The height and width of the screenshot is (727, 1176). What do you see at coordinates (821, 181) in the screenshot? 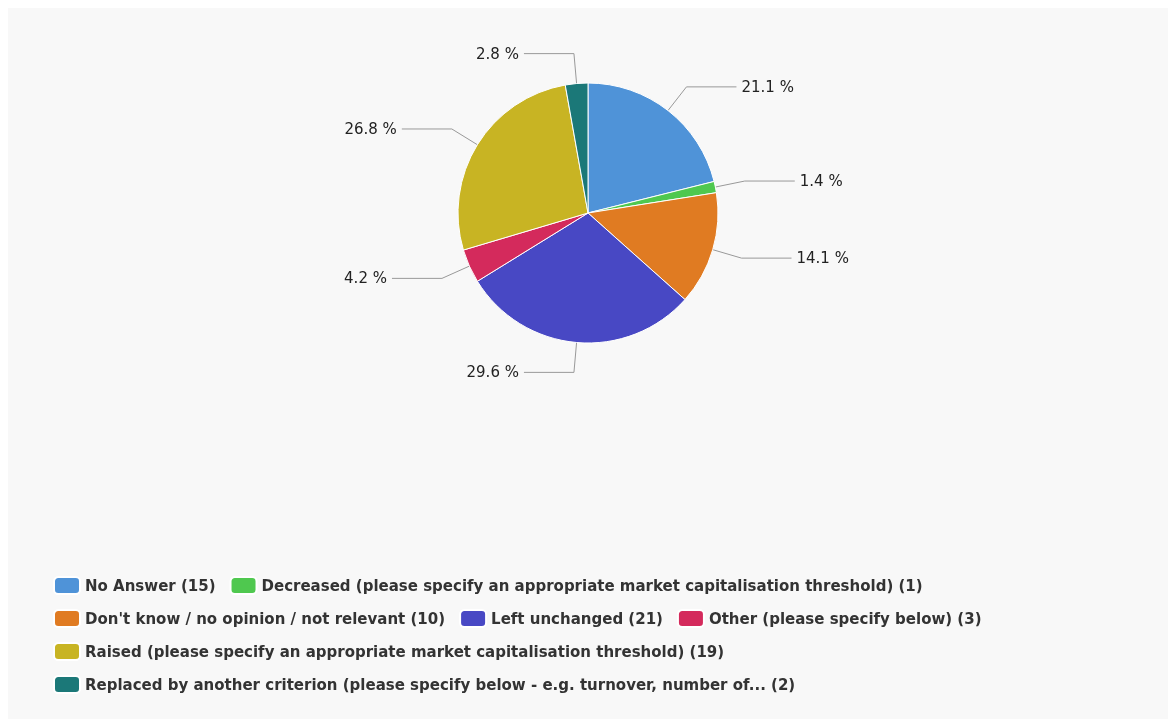
I see `data-label: 1.4 %` at bounding box center [821, 181].